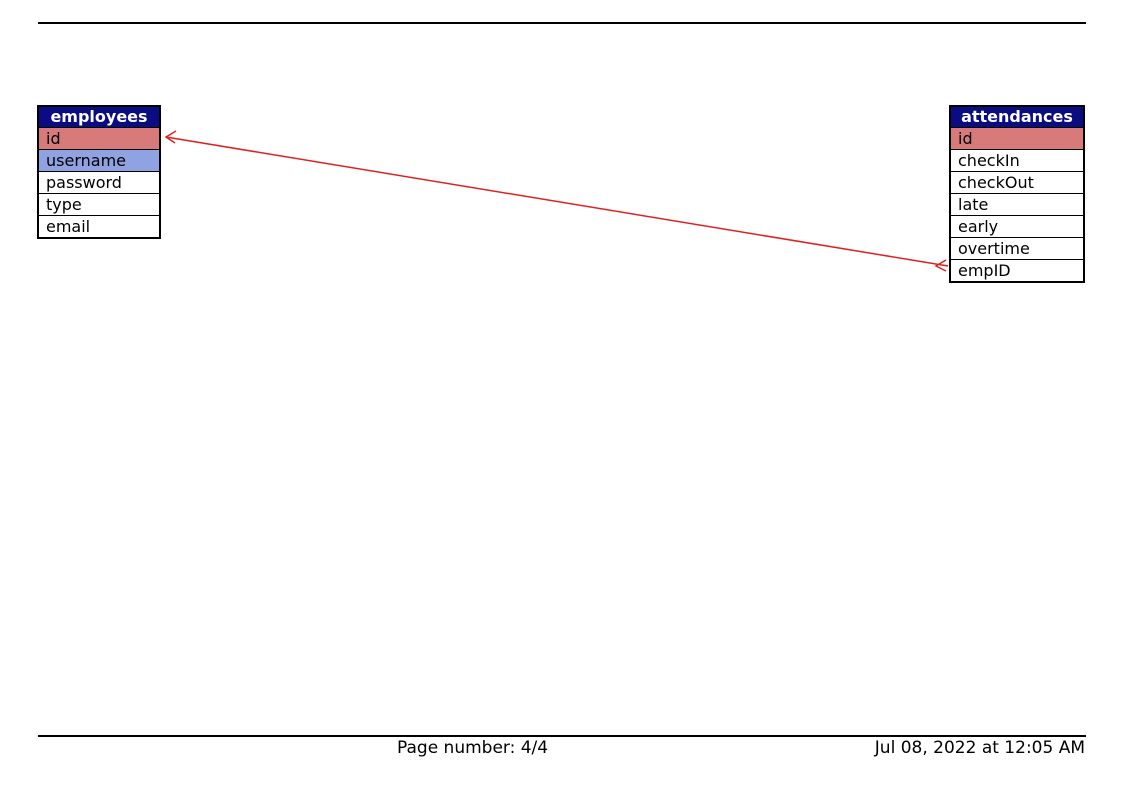 Image resolution: width=1123 pixels, height=794 pixels. I want to click on column-late: late, so click(1017, 205).